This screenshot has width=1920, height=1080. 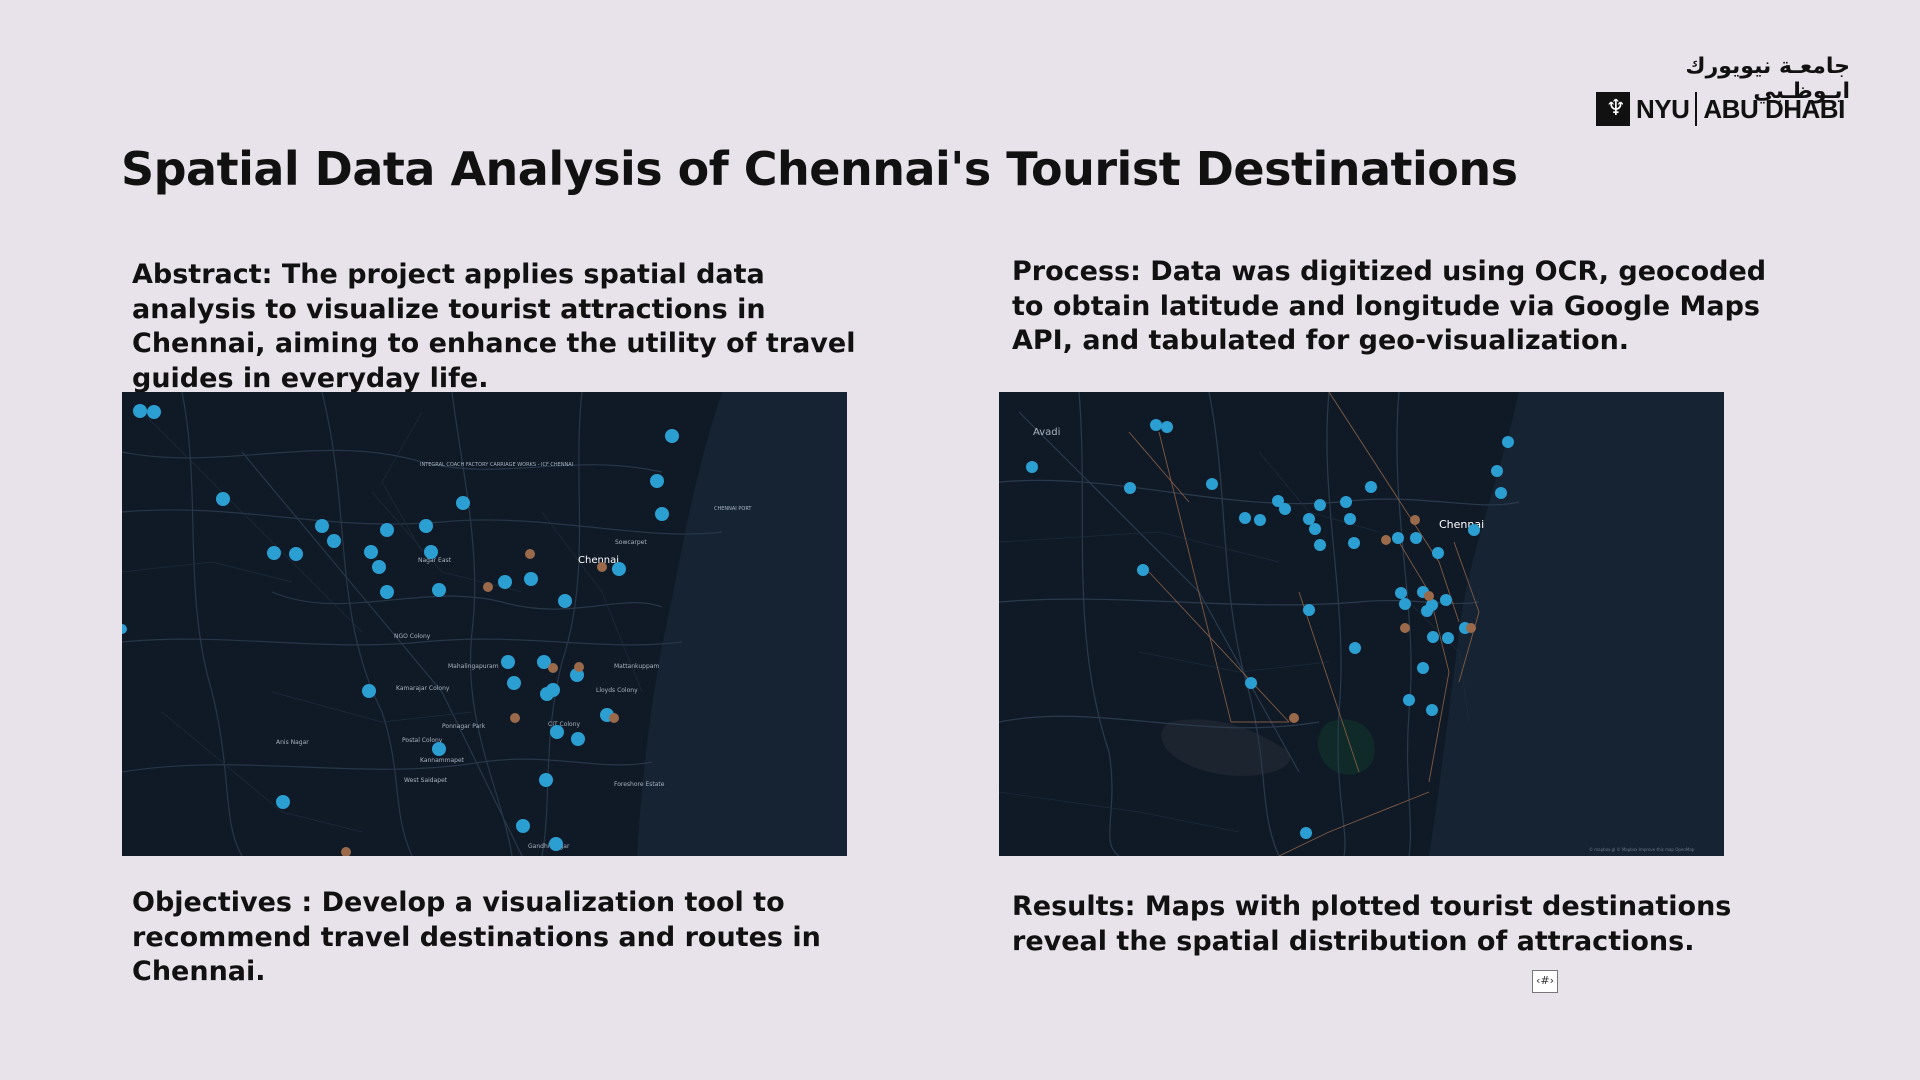 I want to click on left-map-label-gandhi-nagar: Gandhi Nagar, so click(x=549, y=846).